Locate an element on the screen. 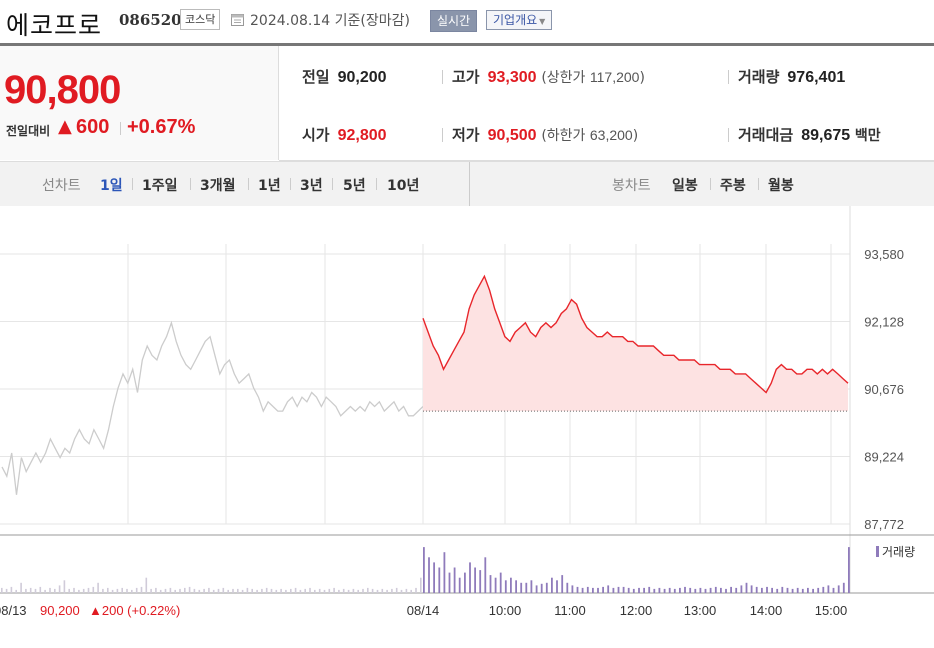  realtime-button: 실시간 is located at coordinates (454, 21).